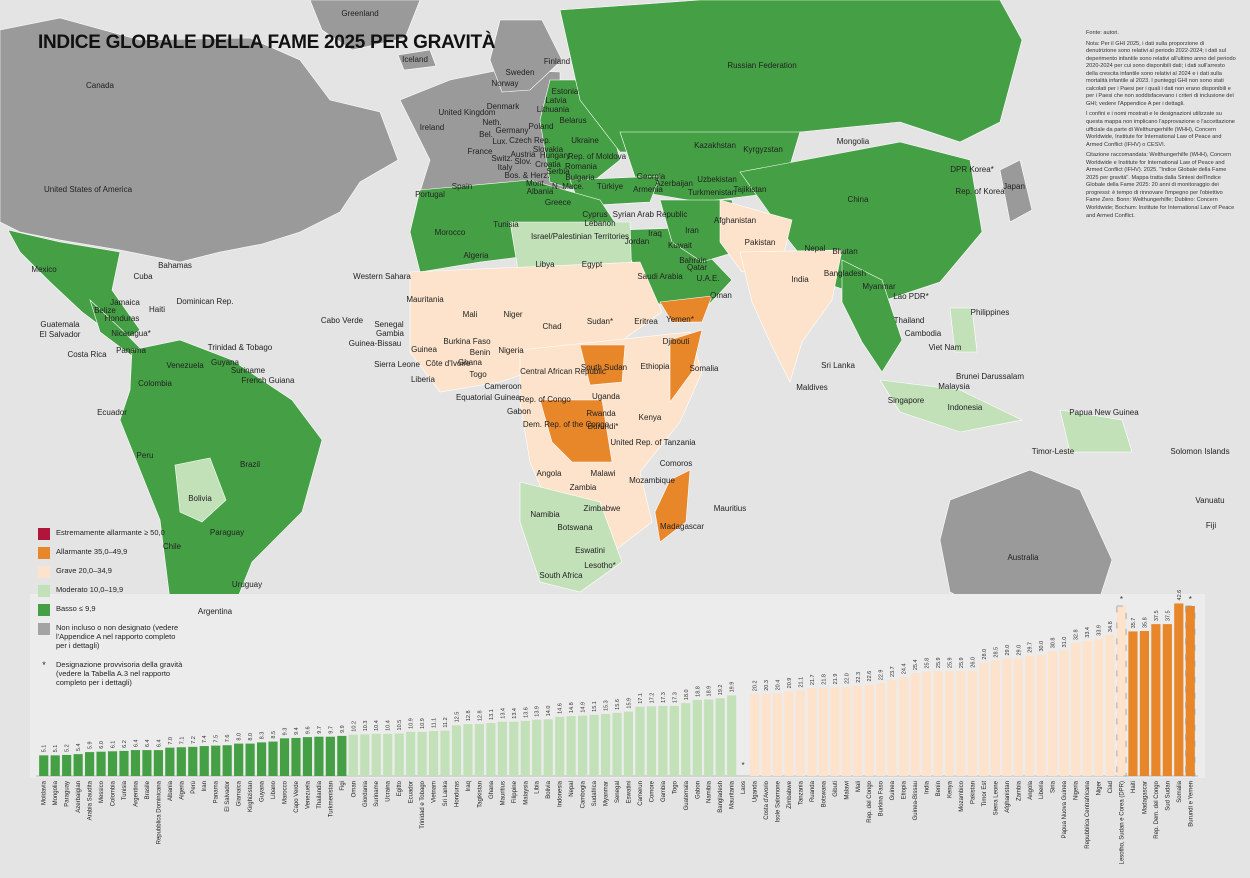 Image resolution: width=1250 pixels, height=878 pixels. What do you see at coordinates (308, 730) in the screenshot?
I see `value-label: 9.6` at bounding box center [308, 730].